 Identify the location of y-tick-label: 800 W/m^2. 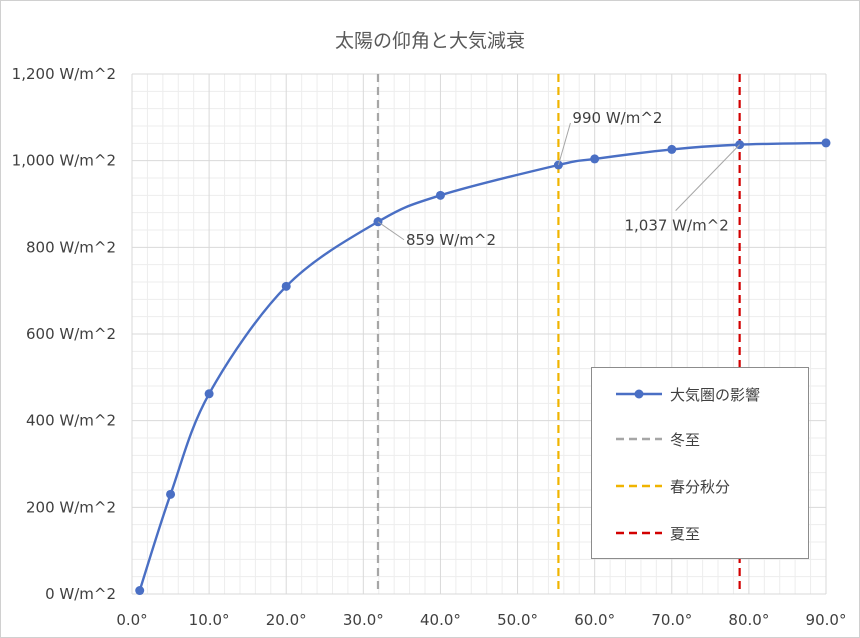
(71, 247).